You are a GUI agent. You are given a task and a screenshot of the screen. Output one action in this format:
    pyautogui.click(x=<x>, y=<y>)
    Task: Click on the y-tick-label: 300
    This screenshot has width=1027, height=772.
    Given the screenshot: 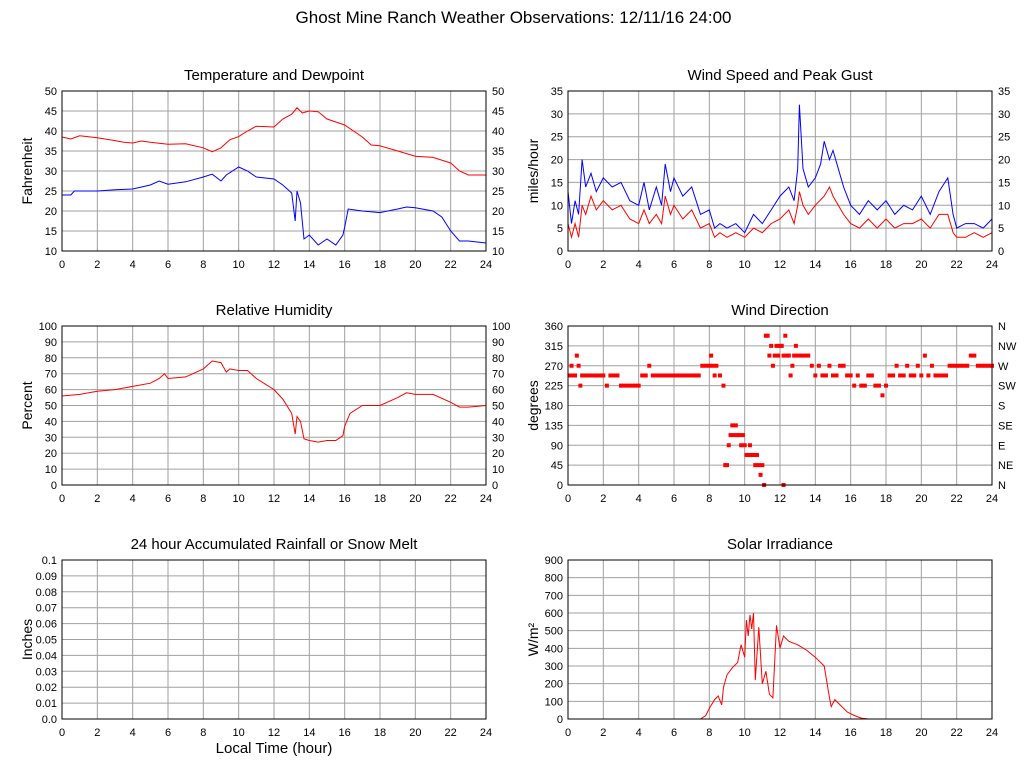 What is the action you would take?
    pyautogui.click(x=554, y=667)
    